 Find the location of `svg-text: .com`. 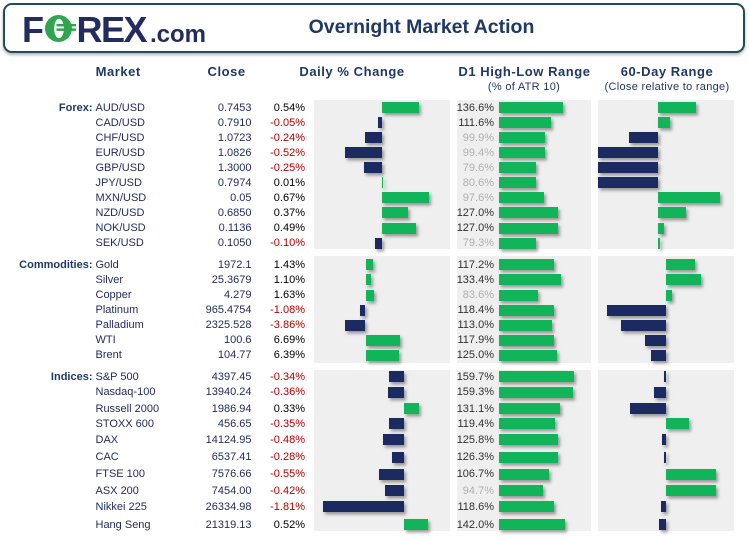

svg-text: .com is located at coordinates (178, 34).